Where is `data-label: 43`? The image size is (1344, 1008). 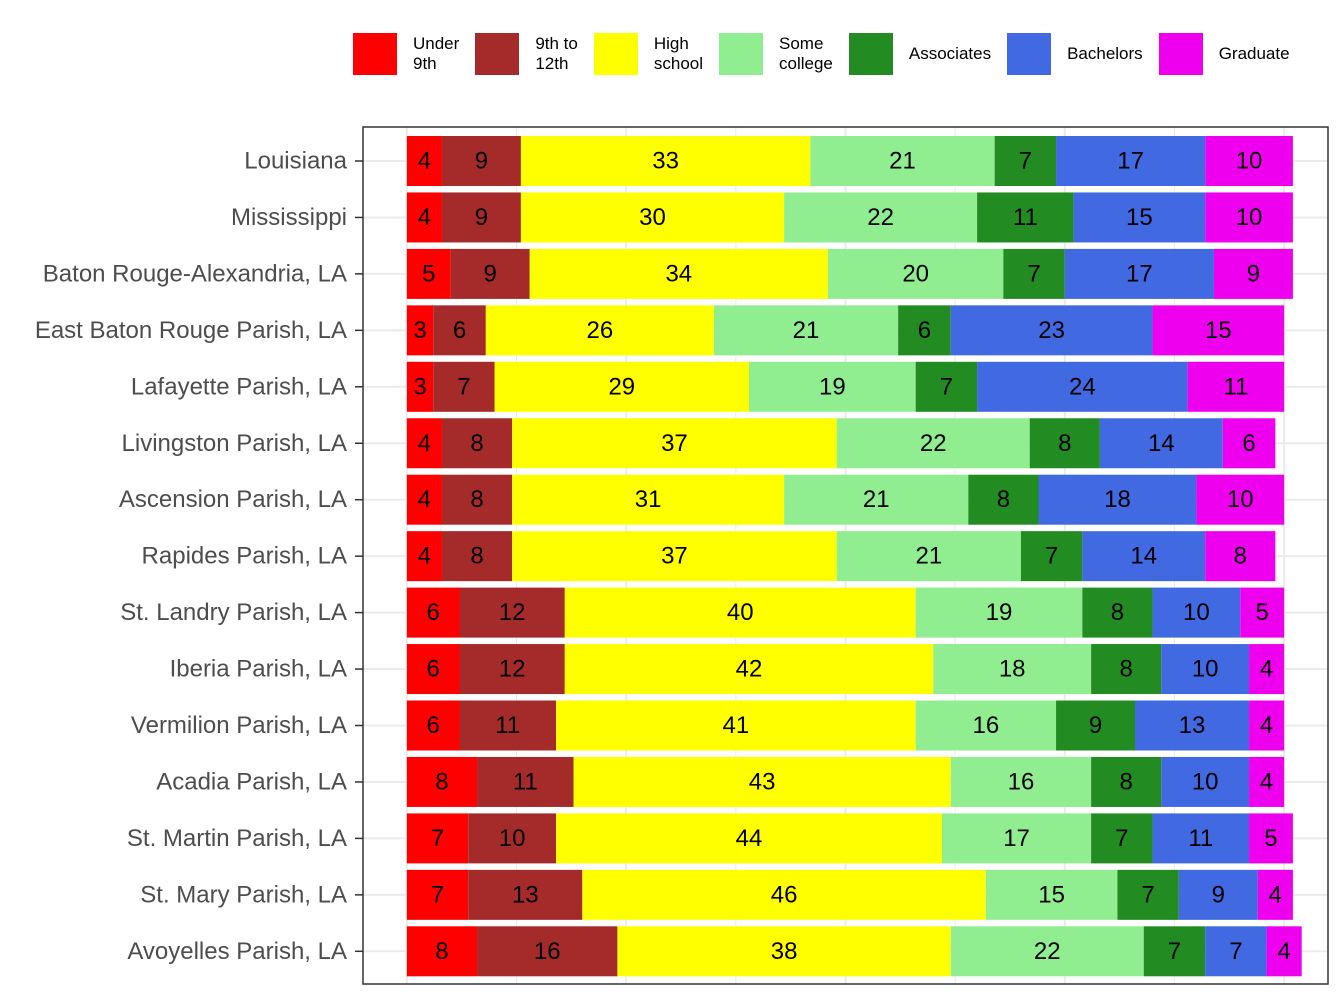
data-label: 43 is located at coordinates (762, 781).